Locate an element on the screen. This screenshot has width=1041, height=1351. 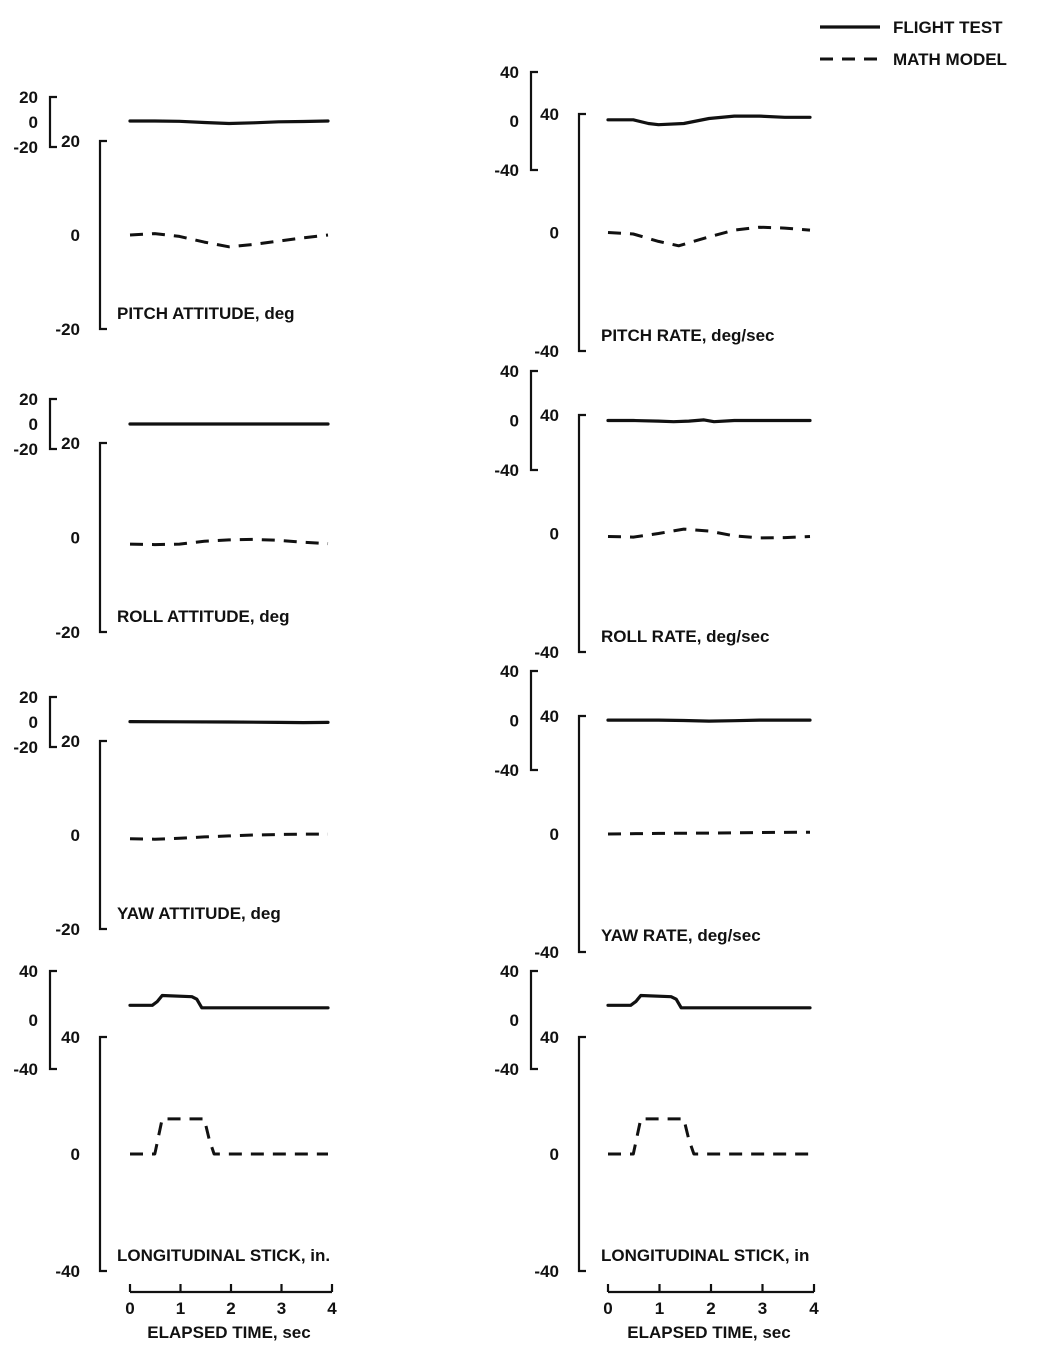
panel-pitch-rate: 40 0 -40 40 0 -40 PITCH RATE, deg/sec is located at coordinates (653, 212).